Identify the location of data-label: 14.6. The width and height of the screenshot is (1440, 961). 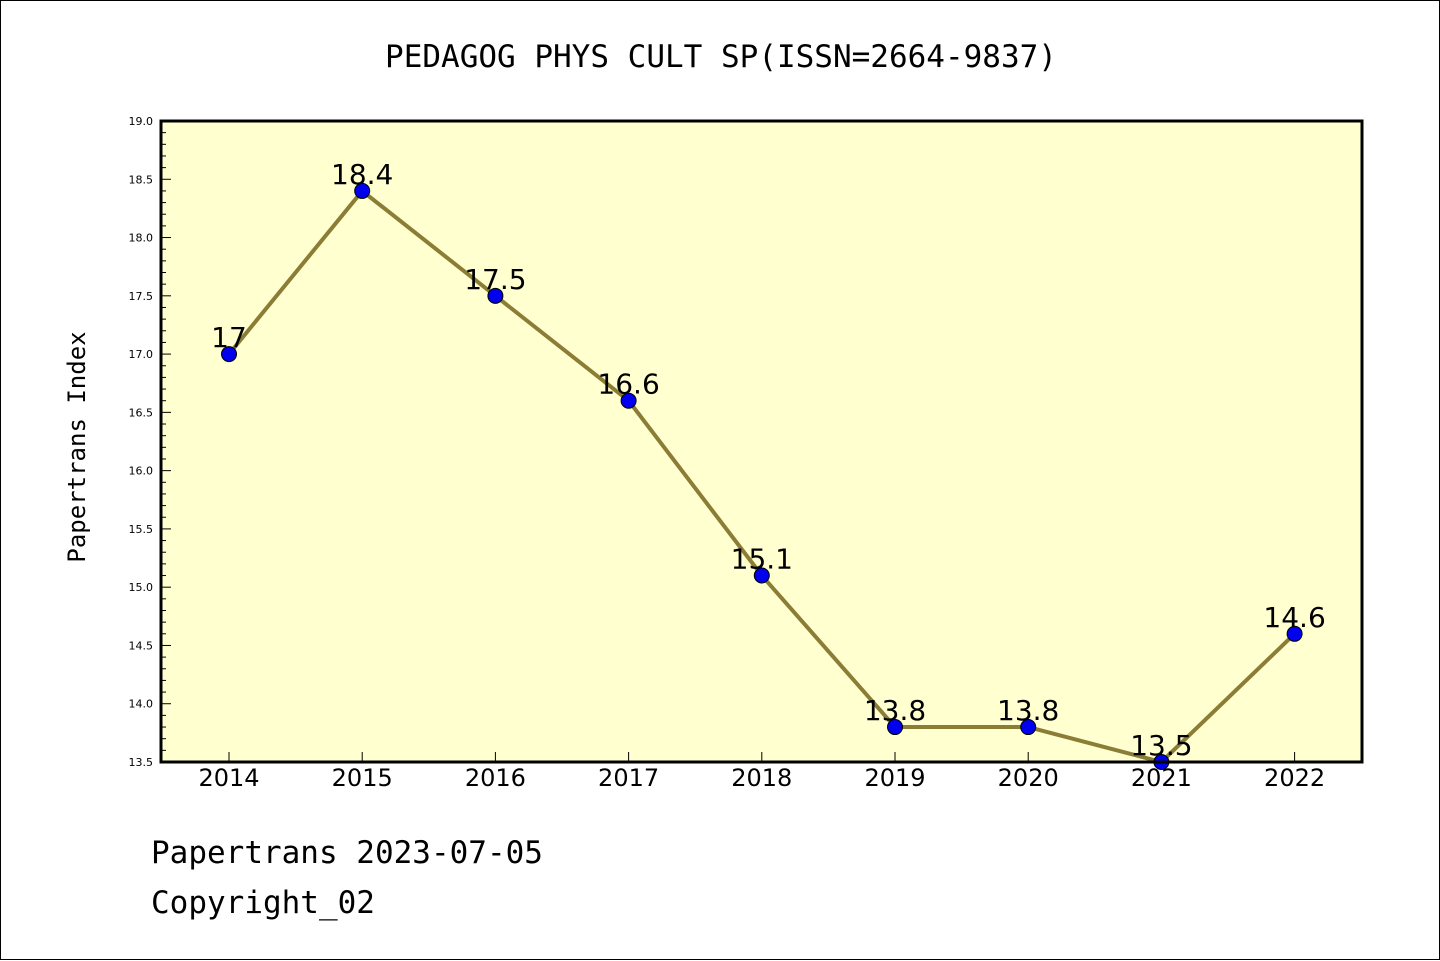
(1294, 617).